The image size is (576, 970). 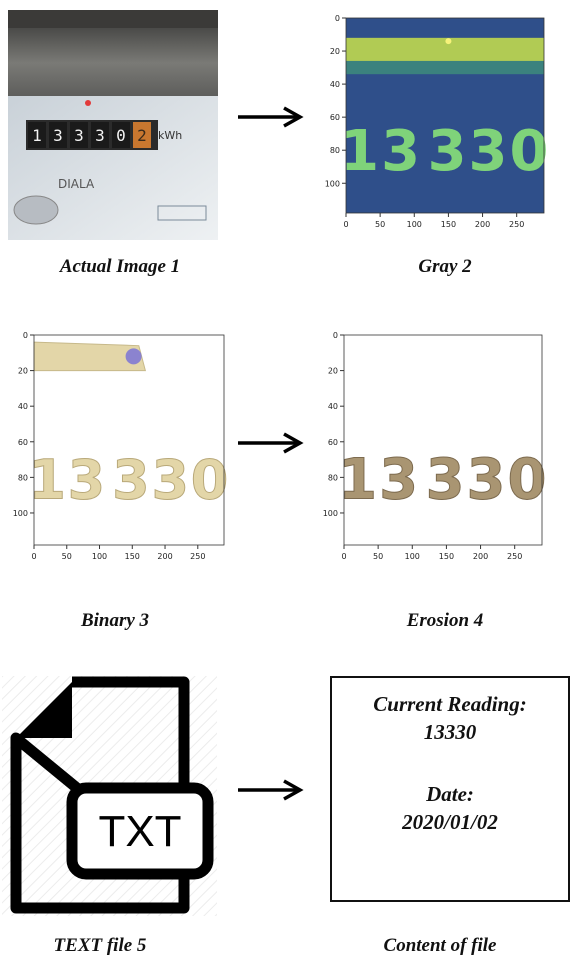 What do you see at coordinates (100, 945) in the screenshot?
I see `caption-text-file: TEXT file 5` at bounding box center [100, 945].